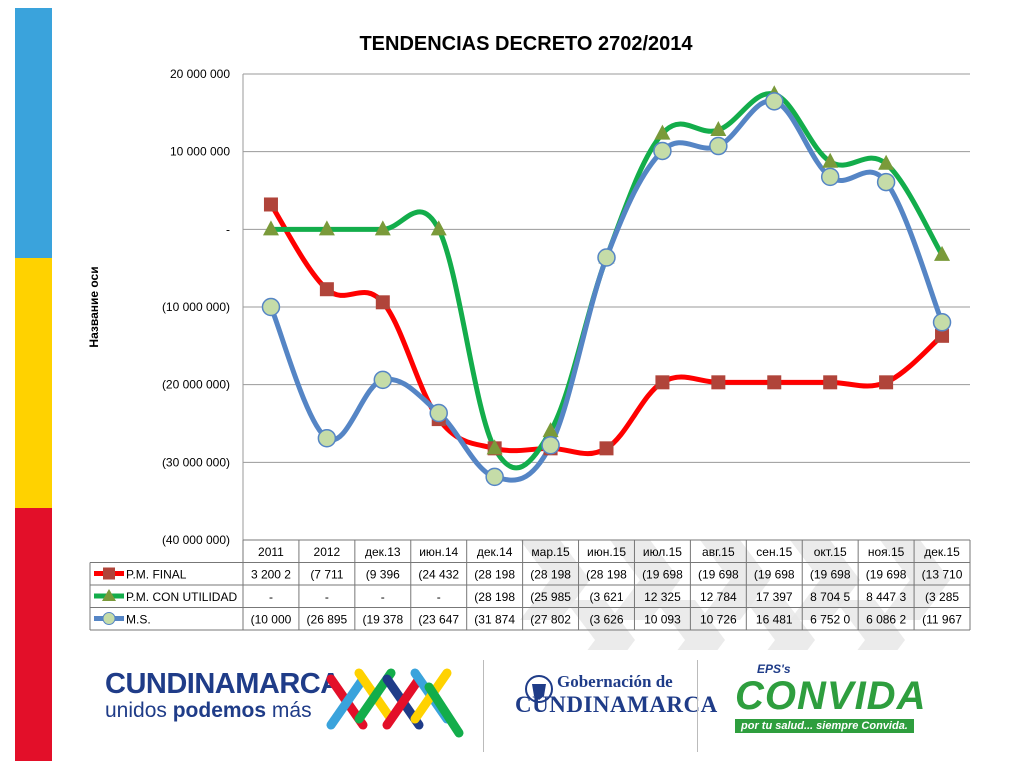  Describe the element at coordinates (718, 552) in the screenshot. I see `table-header-cell: авг.15` at that location.